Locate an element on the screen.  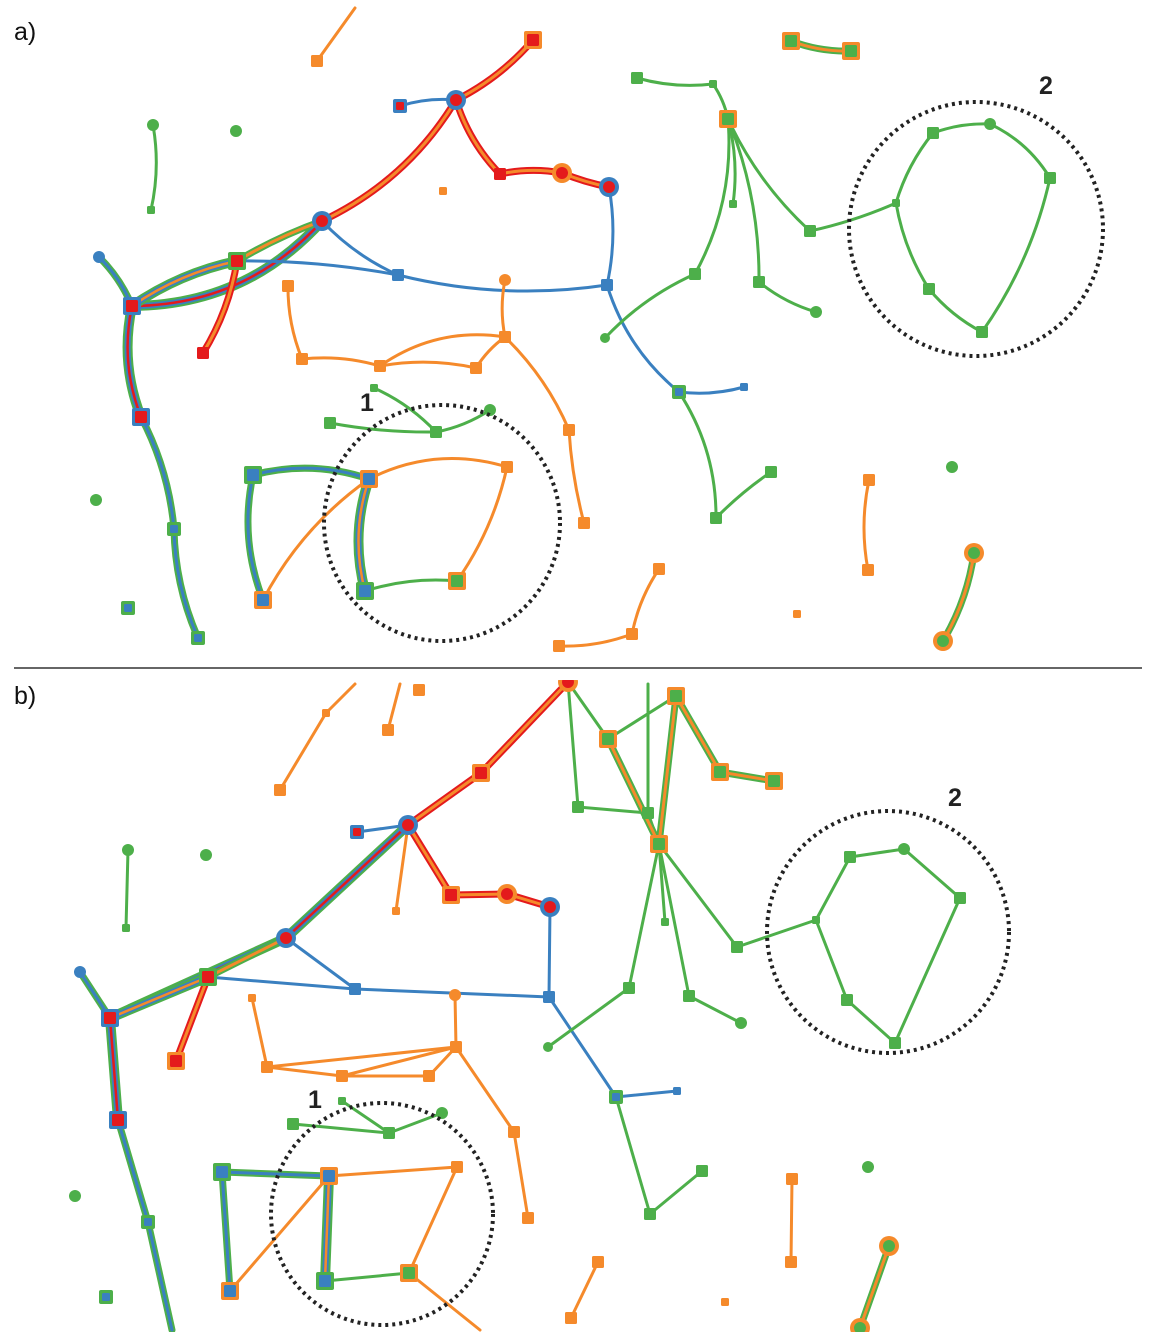
panel-label-b: b) is located at coordinates (25, 696).